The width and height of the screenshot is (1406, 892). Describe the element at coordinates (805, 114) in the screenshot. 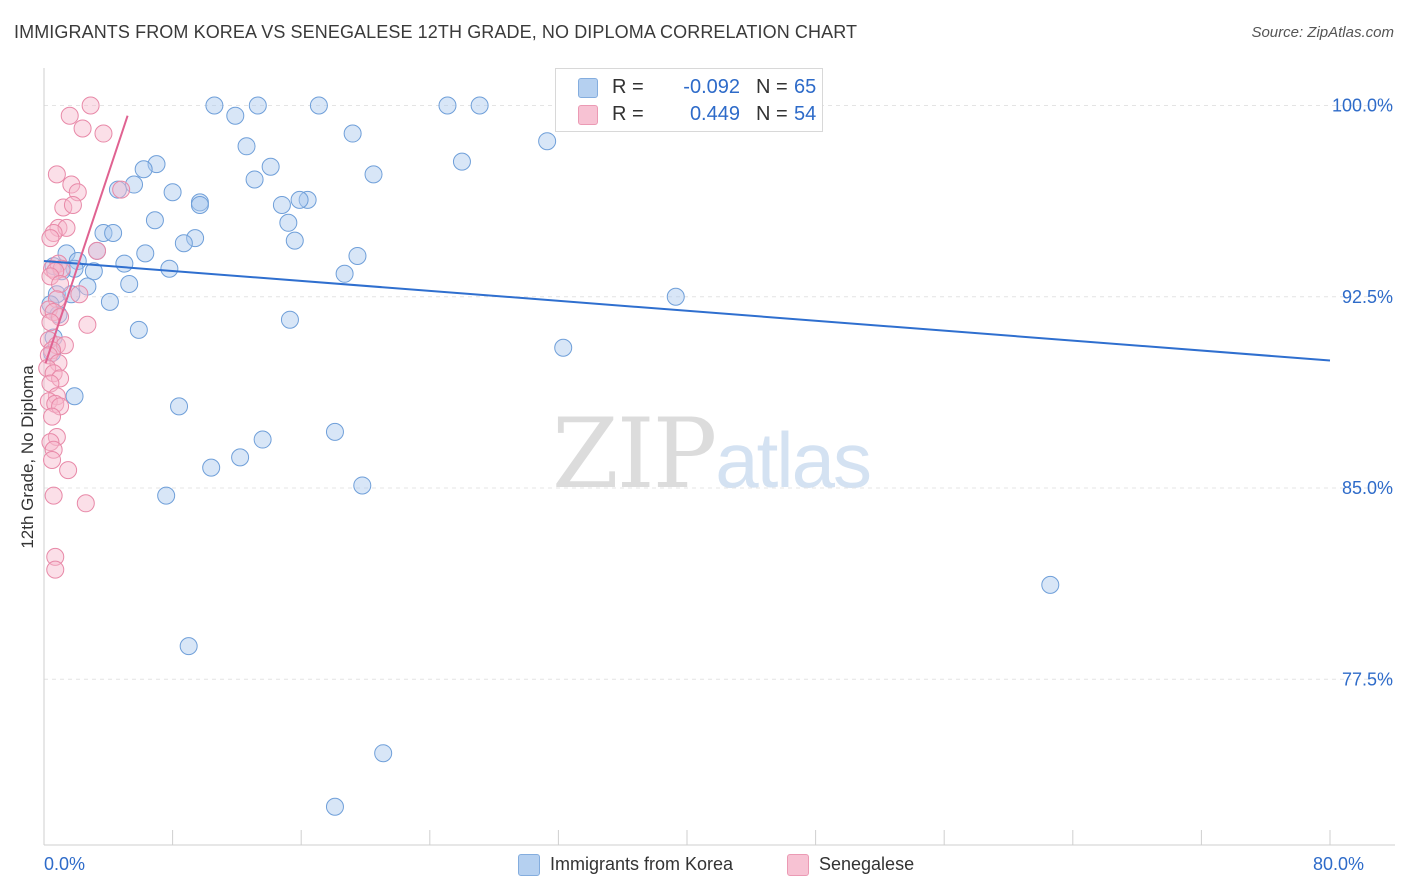

I see `n-value: 54` at that location.